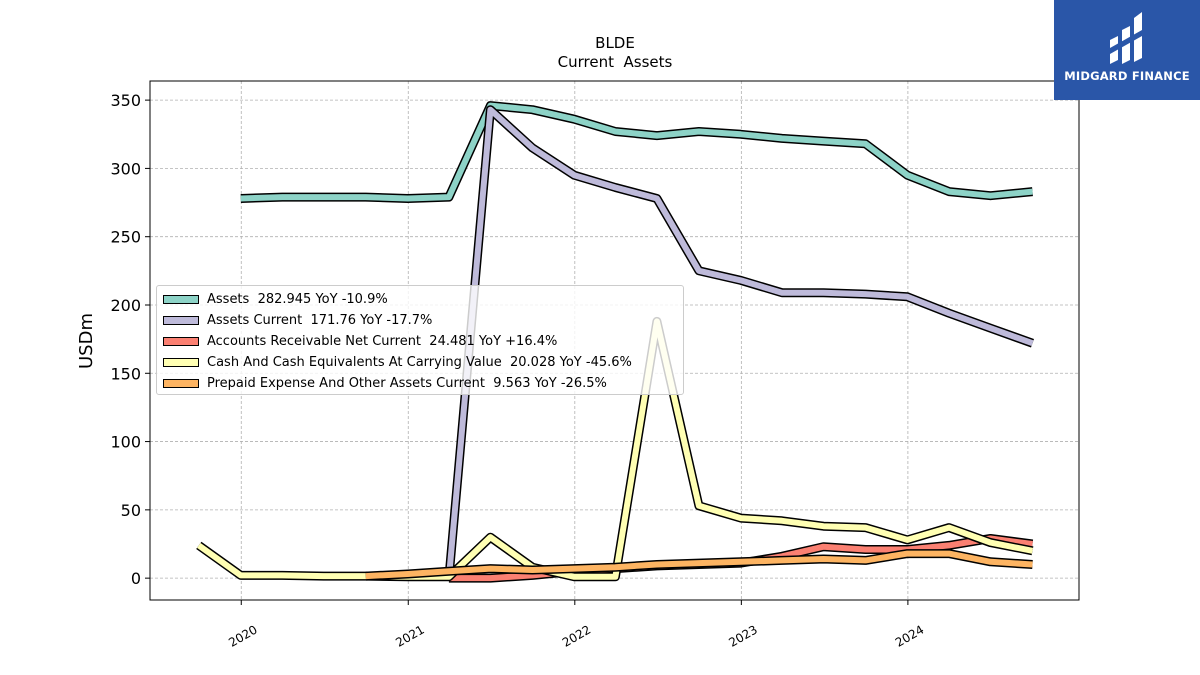 The image size is (1200, 675). What do you see at coordinates (576, 635) in the screenshot?
I see `x-tick-label: 2022` at bounding box center [576, 635].